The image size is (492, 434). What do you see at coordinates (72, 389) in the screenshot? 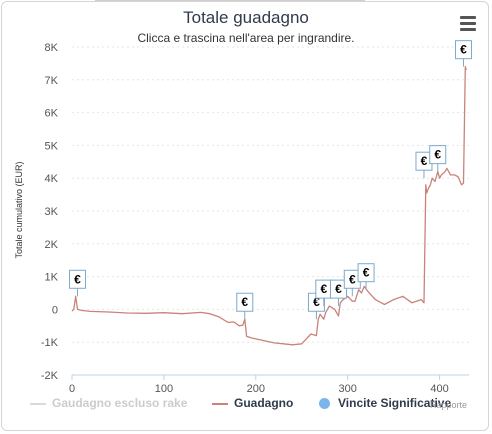
I see `x-tick-label: 0` at bounding box center [72, 389].